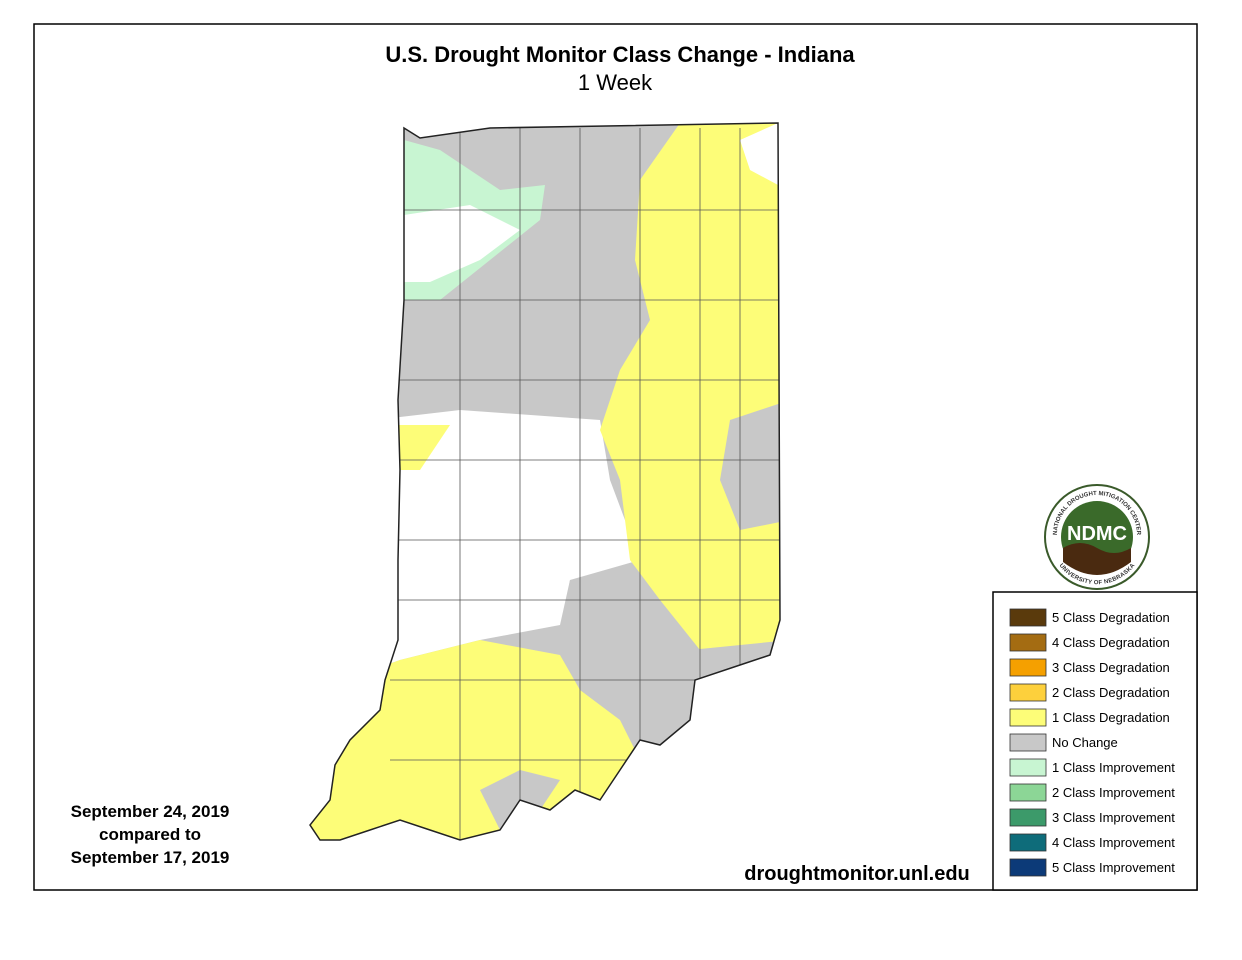 The width and height of the screenshot is (1242, 960). Describe the element at coordinates (150, 857) in the screenshot. I see `date-line: September 17, 2019` at that location.